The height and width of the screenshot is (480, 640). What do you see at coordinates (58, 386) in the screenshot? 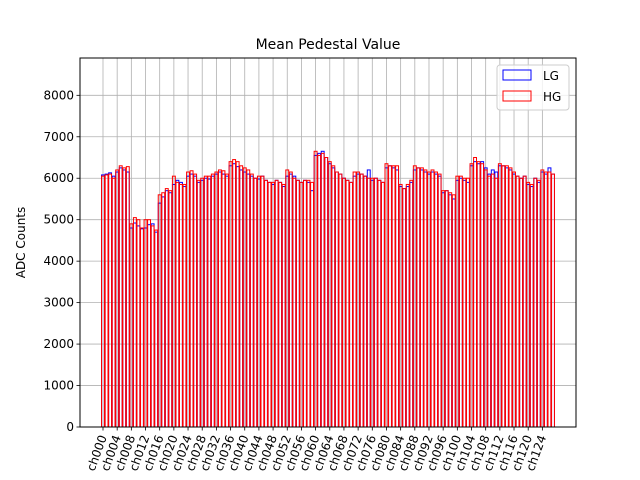
I see `y-tick-label: 1000` at bounding box center [58, 386].